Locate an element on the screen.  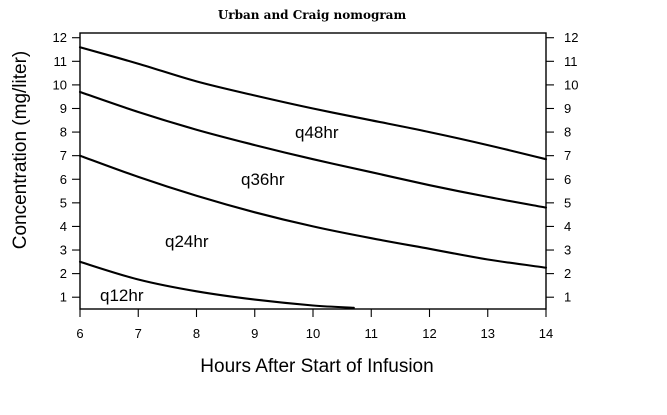
y-tick-label-left: 5 is located at coordinates (63, 202).